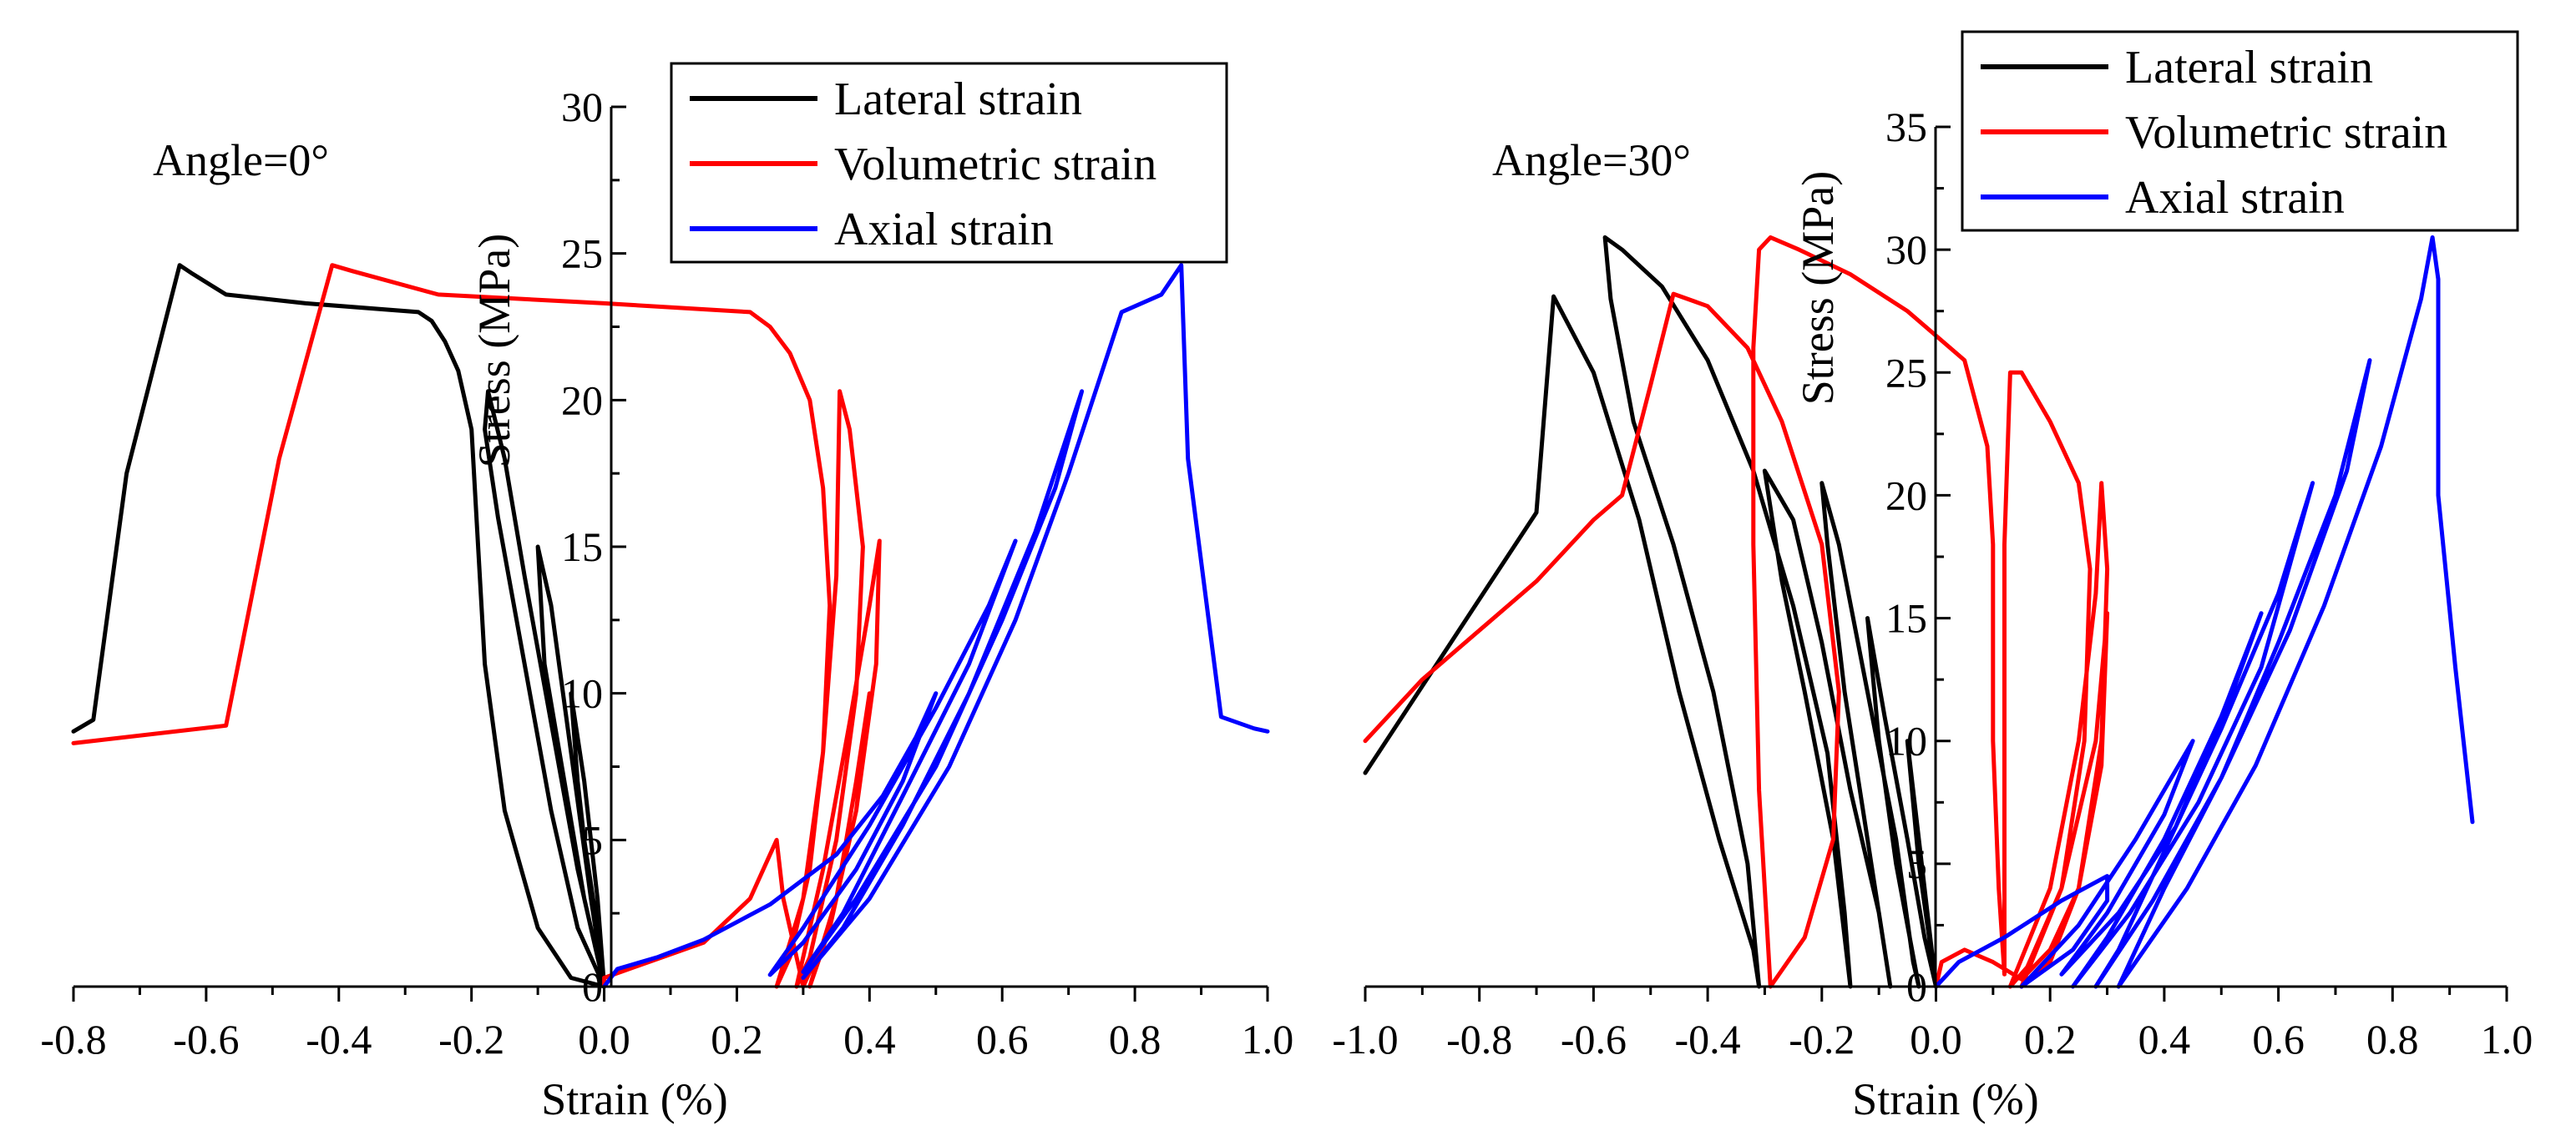 This screenshot has width=2576, height=1141. I want to click on angle-annotation: Angle=30°, so click(1591, 160).